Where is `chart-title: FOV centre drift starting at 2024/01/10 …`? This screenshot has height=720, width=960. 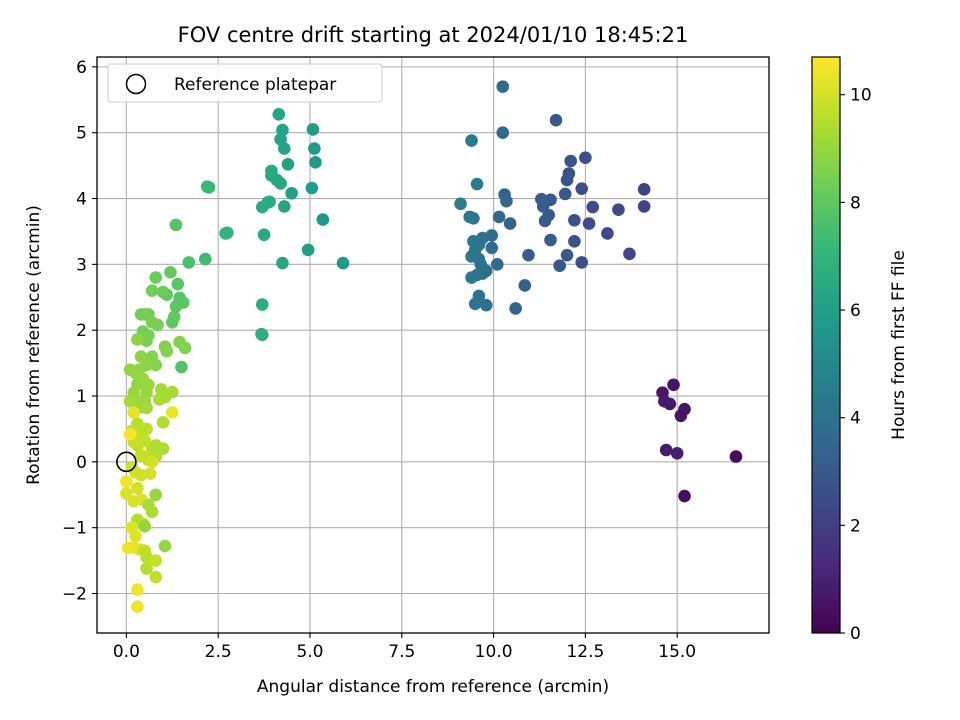
chart-title: FOV centre drift starting at 2024/01/10 … is located at coordinates (433, 35).